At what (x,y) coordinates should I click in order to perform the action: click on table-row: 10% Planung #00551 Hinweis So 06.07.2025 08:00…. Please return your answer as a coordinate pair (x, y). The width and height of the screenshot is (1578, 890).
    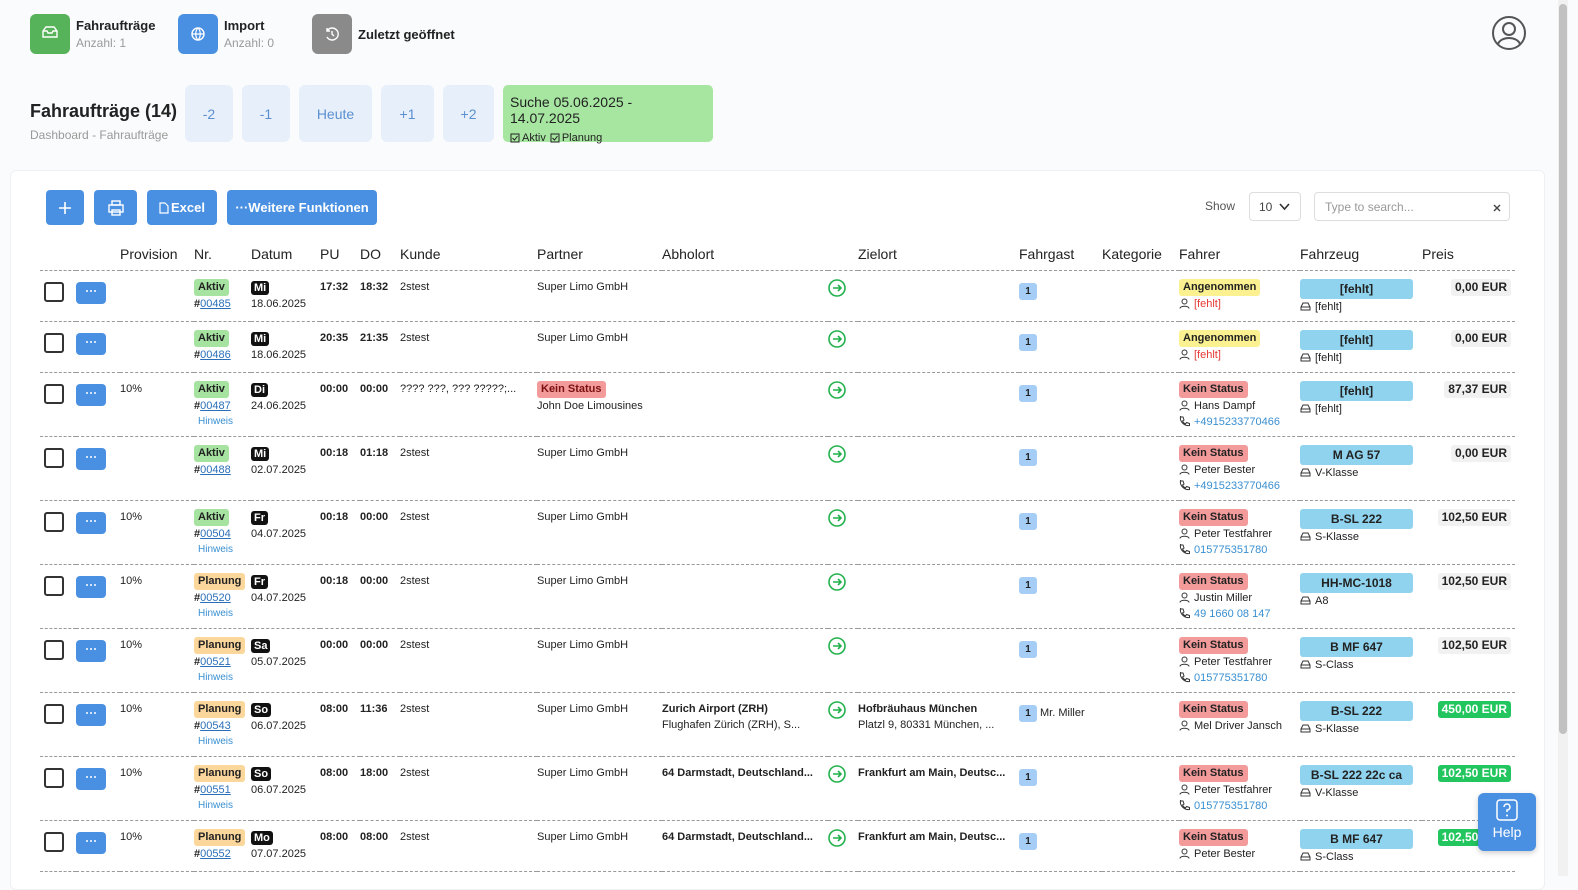
    Looking at the image, I should click on (777, 788).